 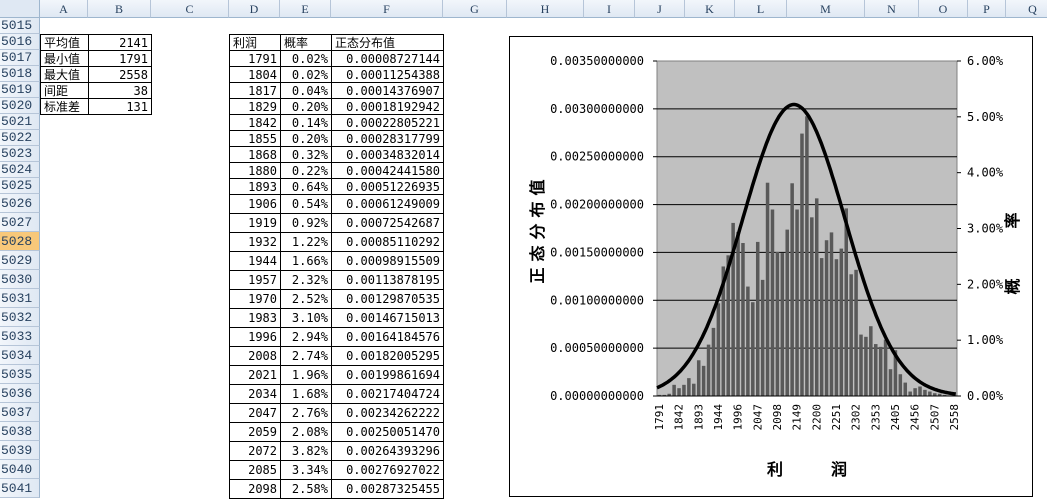 I want to click on normal-value-cell: 0.00146715013, so click(x=387, y=318).